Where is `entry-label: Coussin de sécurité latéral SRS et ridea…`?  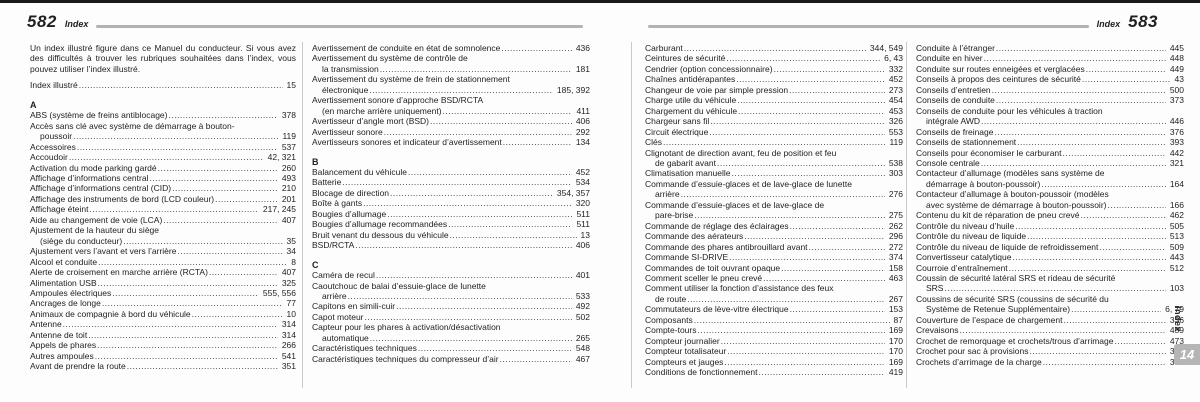
entry-label: Coussin de sécurité latéral SRS et ridea… is located at coordinates (1016, 277).